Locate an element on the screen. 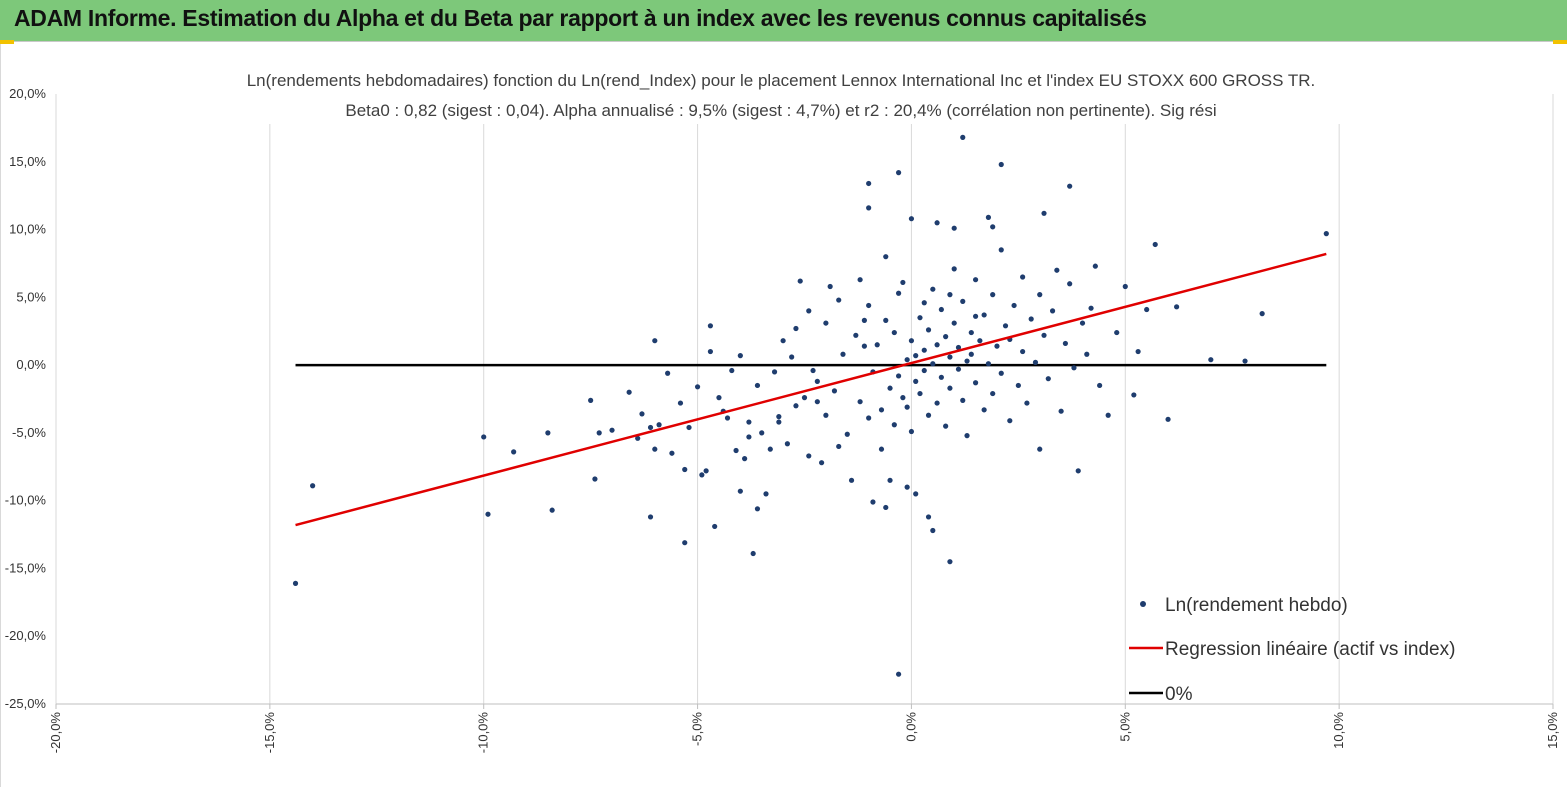 The width and height of the screenshot is (1567, 787). x-tick-label: 15,0% is located at coordinates (1552, 730).